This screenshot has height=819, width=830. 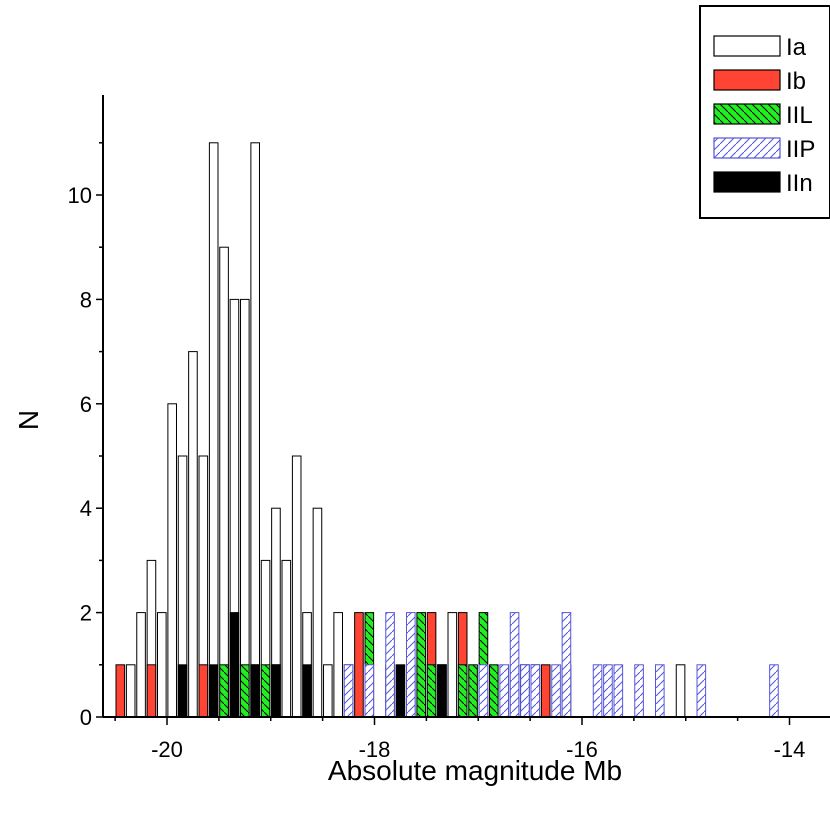 I want to click on legend-swatch-ib, so click(x=747, y=80).